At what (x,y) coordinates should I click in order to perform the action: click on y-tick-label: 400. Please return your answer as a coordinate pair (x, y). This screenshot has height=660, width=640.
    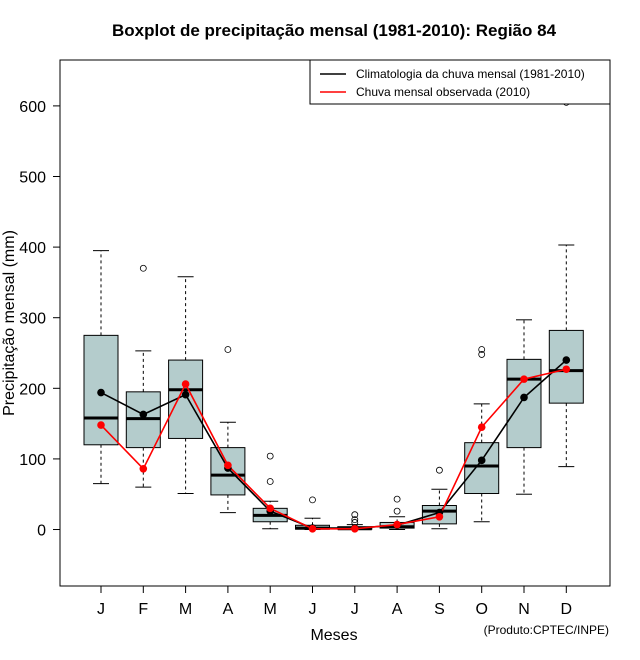
    Looking at the image, I should click on (32, 248).